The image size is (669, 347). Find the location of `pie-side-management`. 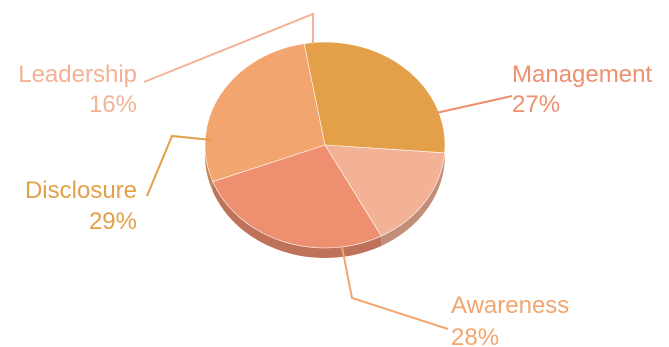

pie-side-management is located at coordinates (297, 219).